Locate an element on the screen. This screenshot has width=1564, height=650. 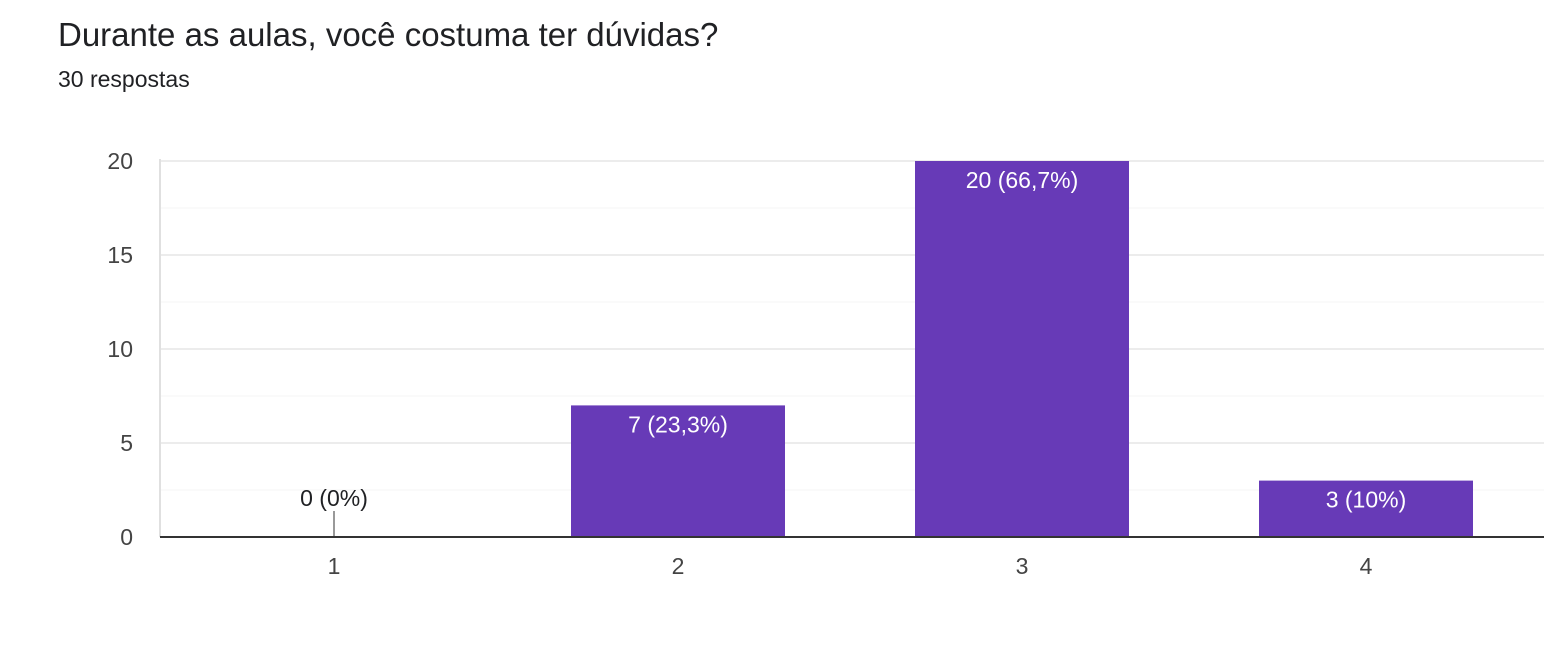
response-count: 30 respostas is located at coordinates (124, 79).